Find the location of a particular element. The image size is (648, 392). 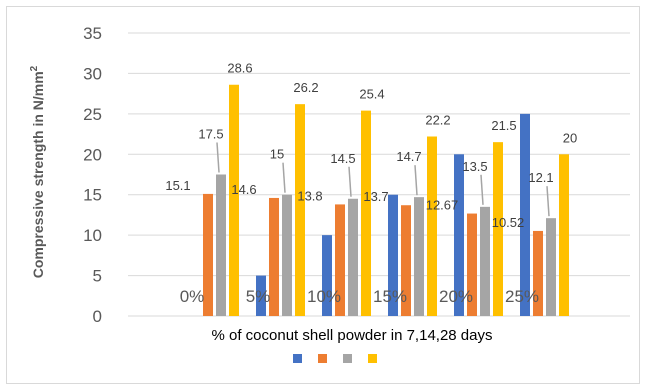

bar-series-2-0pct is located at coordinates (221, 245).